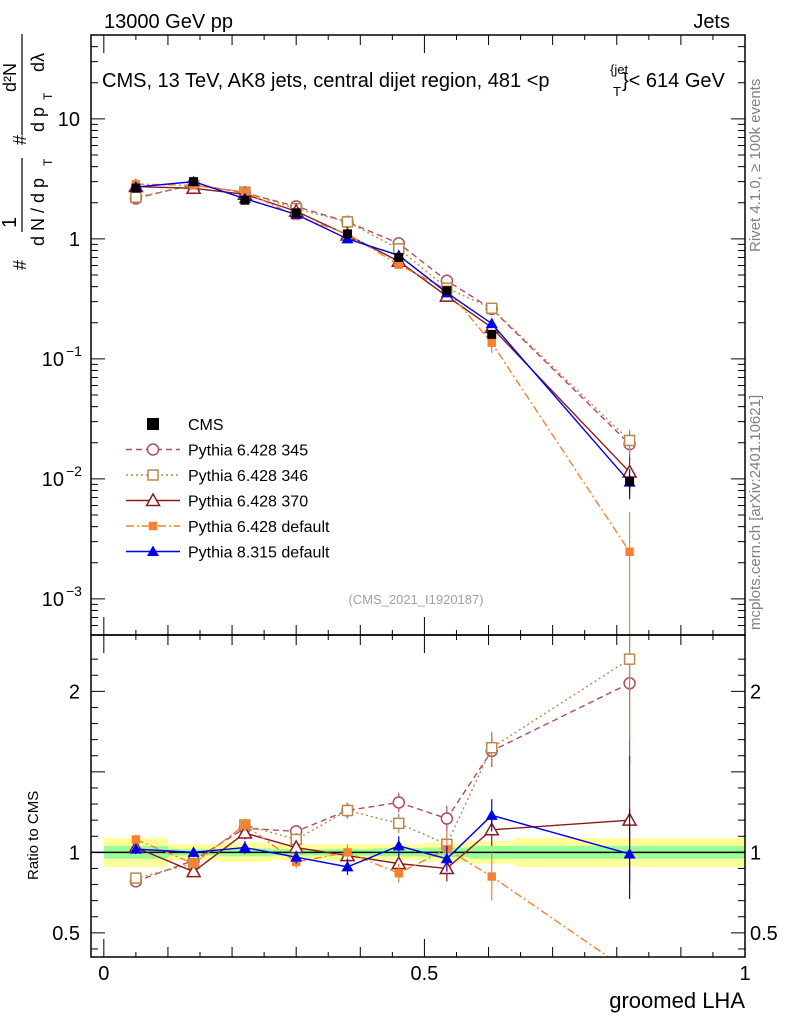 Image resolution: width=786 pixels, height=1024 pixels. I want to click on legend-label: Pythia 6.428 default, so click(259, 527).